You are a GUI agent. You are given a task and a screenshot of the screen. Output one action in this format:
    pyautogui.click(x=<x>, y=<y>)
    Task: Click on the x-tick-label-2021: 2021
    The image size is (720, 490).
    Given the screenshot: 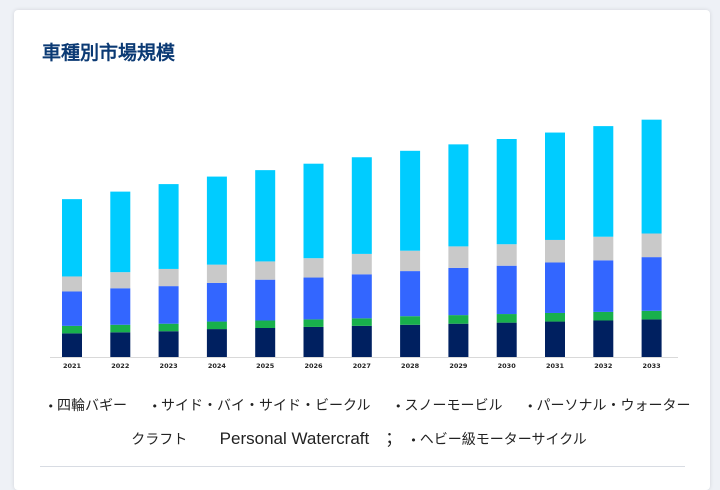 What is the action you would take?
    pyautogui.click(x=72, y=366)
    